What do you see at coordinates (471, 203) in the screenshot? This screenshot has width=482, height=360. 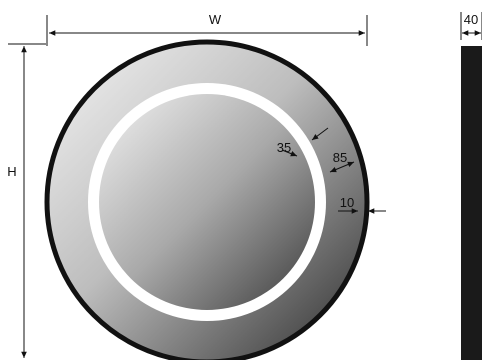 I see `side-profile-body` at bounding box center [471, 203].